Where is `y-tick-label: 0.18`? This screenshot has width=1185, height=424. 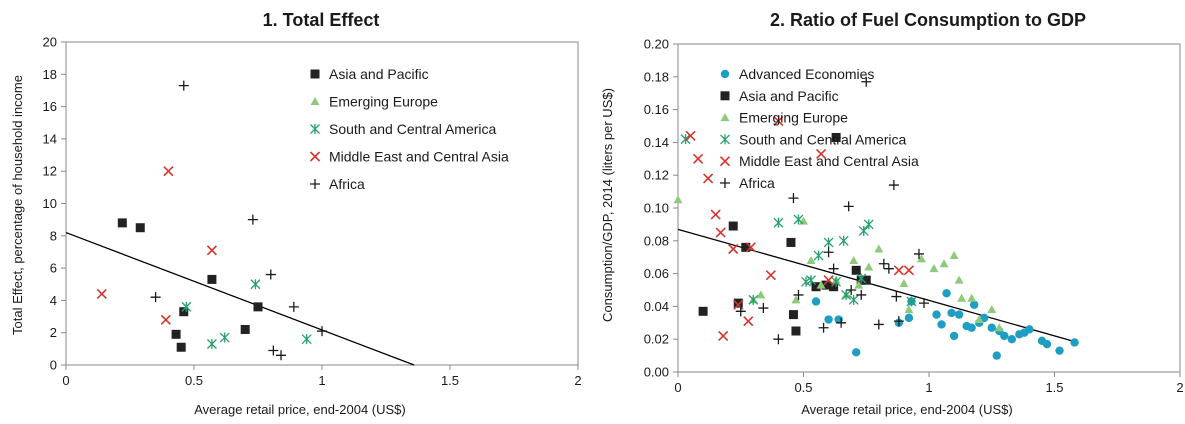 y-tick-label: 0.18 is located at coordinates (656, 76).